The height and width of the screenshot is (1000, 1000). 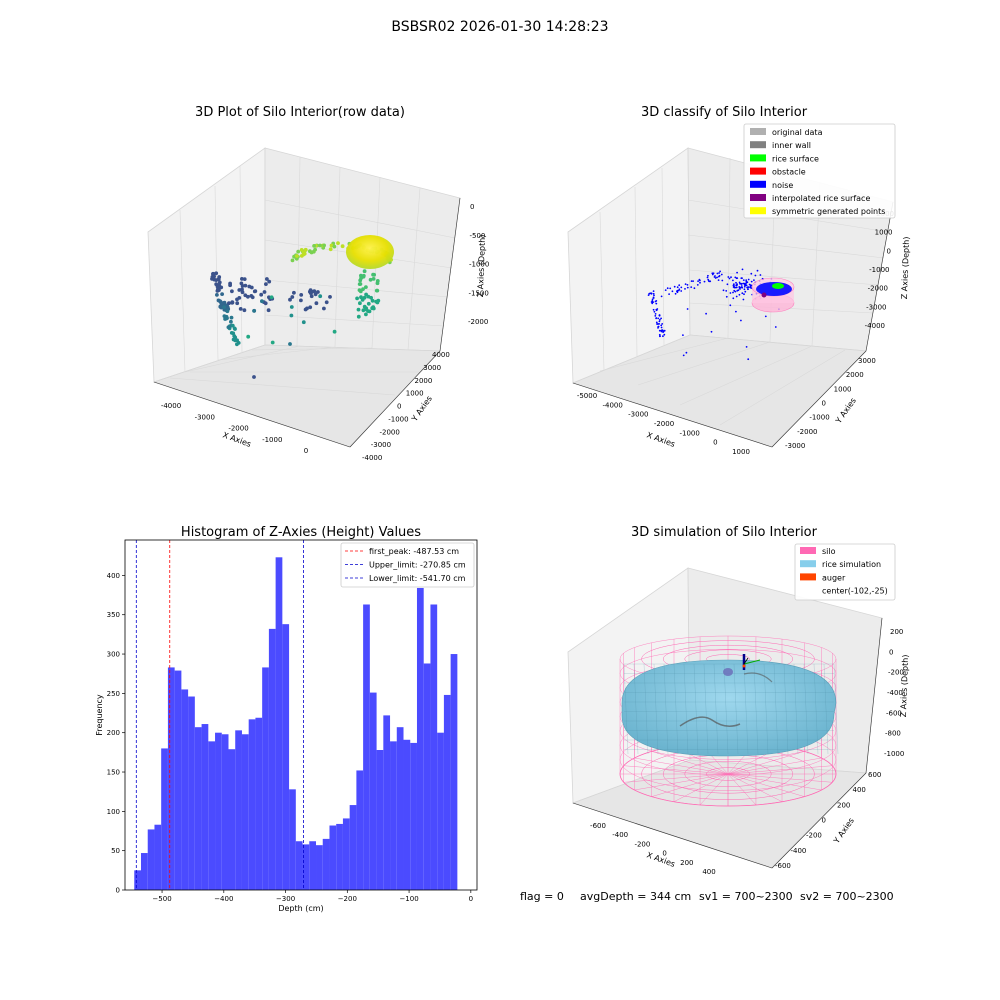 I want to click on avg-depth-status: avgDepth = 344 cm, so click(x=635, y=896).